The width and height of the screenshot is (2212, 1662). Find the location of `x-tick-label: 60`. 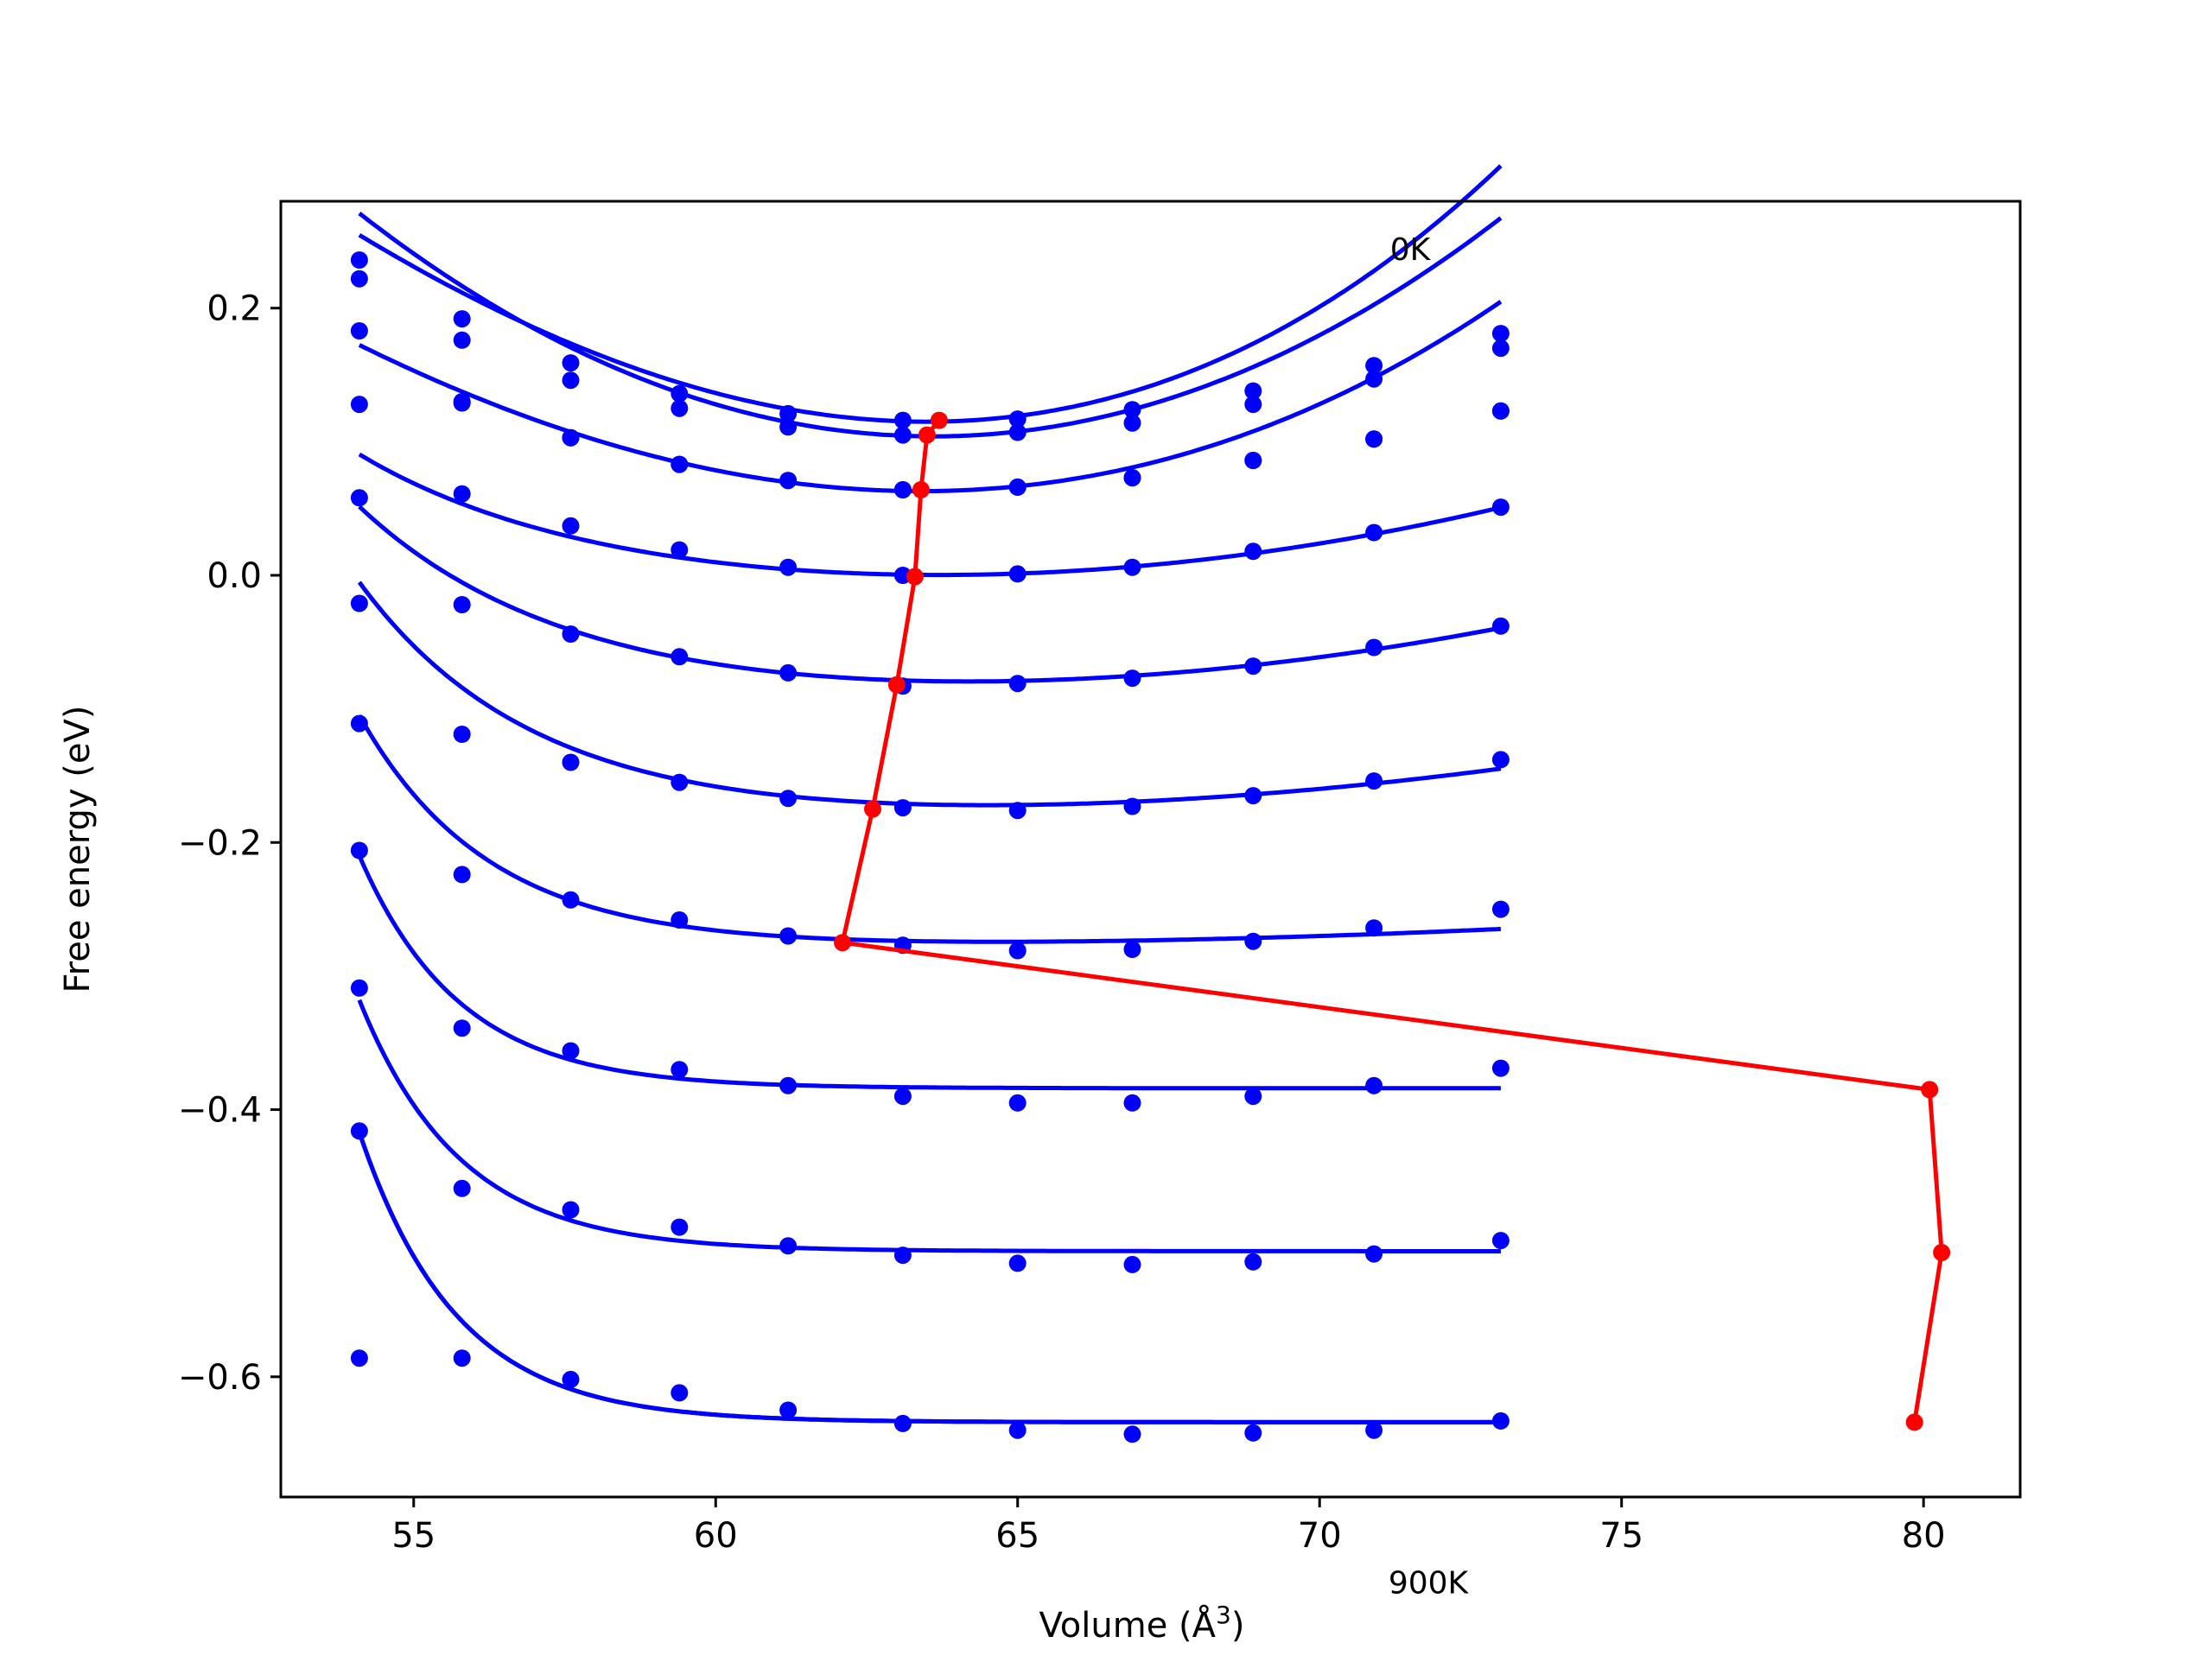

x-tick-label: 60 is located at coordinates (716, 1536).